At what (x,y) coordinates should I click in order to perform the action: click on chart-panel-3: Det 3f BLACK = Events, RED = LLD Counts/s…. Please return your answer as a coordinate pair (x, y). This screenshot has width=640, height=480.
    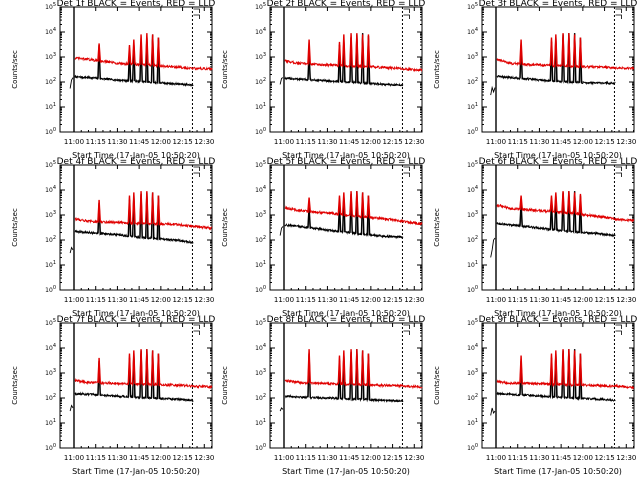
    Looking at the image, I should click on (535, 80).